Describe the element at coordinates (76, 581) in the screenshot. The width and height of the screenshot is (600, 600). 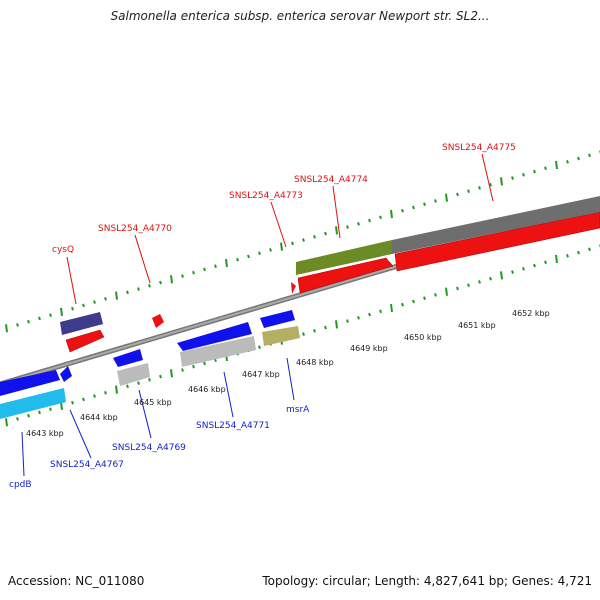
I see `accession-text: Accession: NC_011080` at that location.